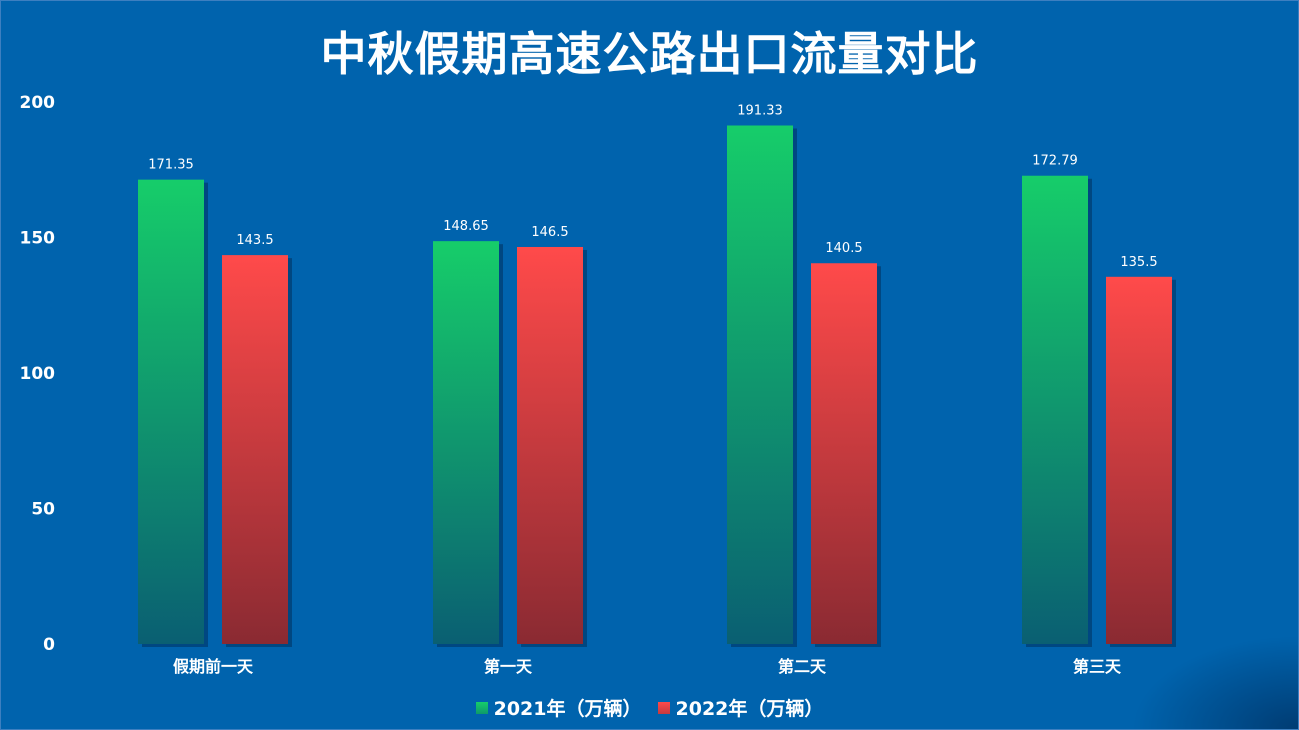  I want to click on legend-item-2022: 2022年（万辆）, so click(740, 707).